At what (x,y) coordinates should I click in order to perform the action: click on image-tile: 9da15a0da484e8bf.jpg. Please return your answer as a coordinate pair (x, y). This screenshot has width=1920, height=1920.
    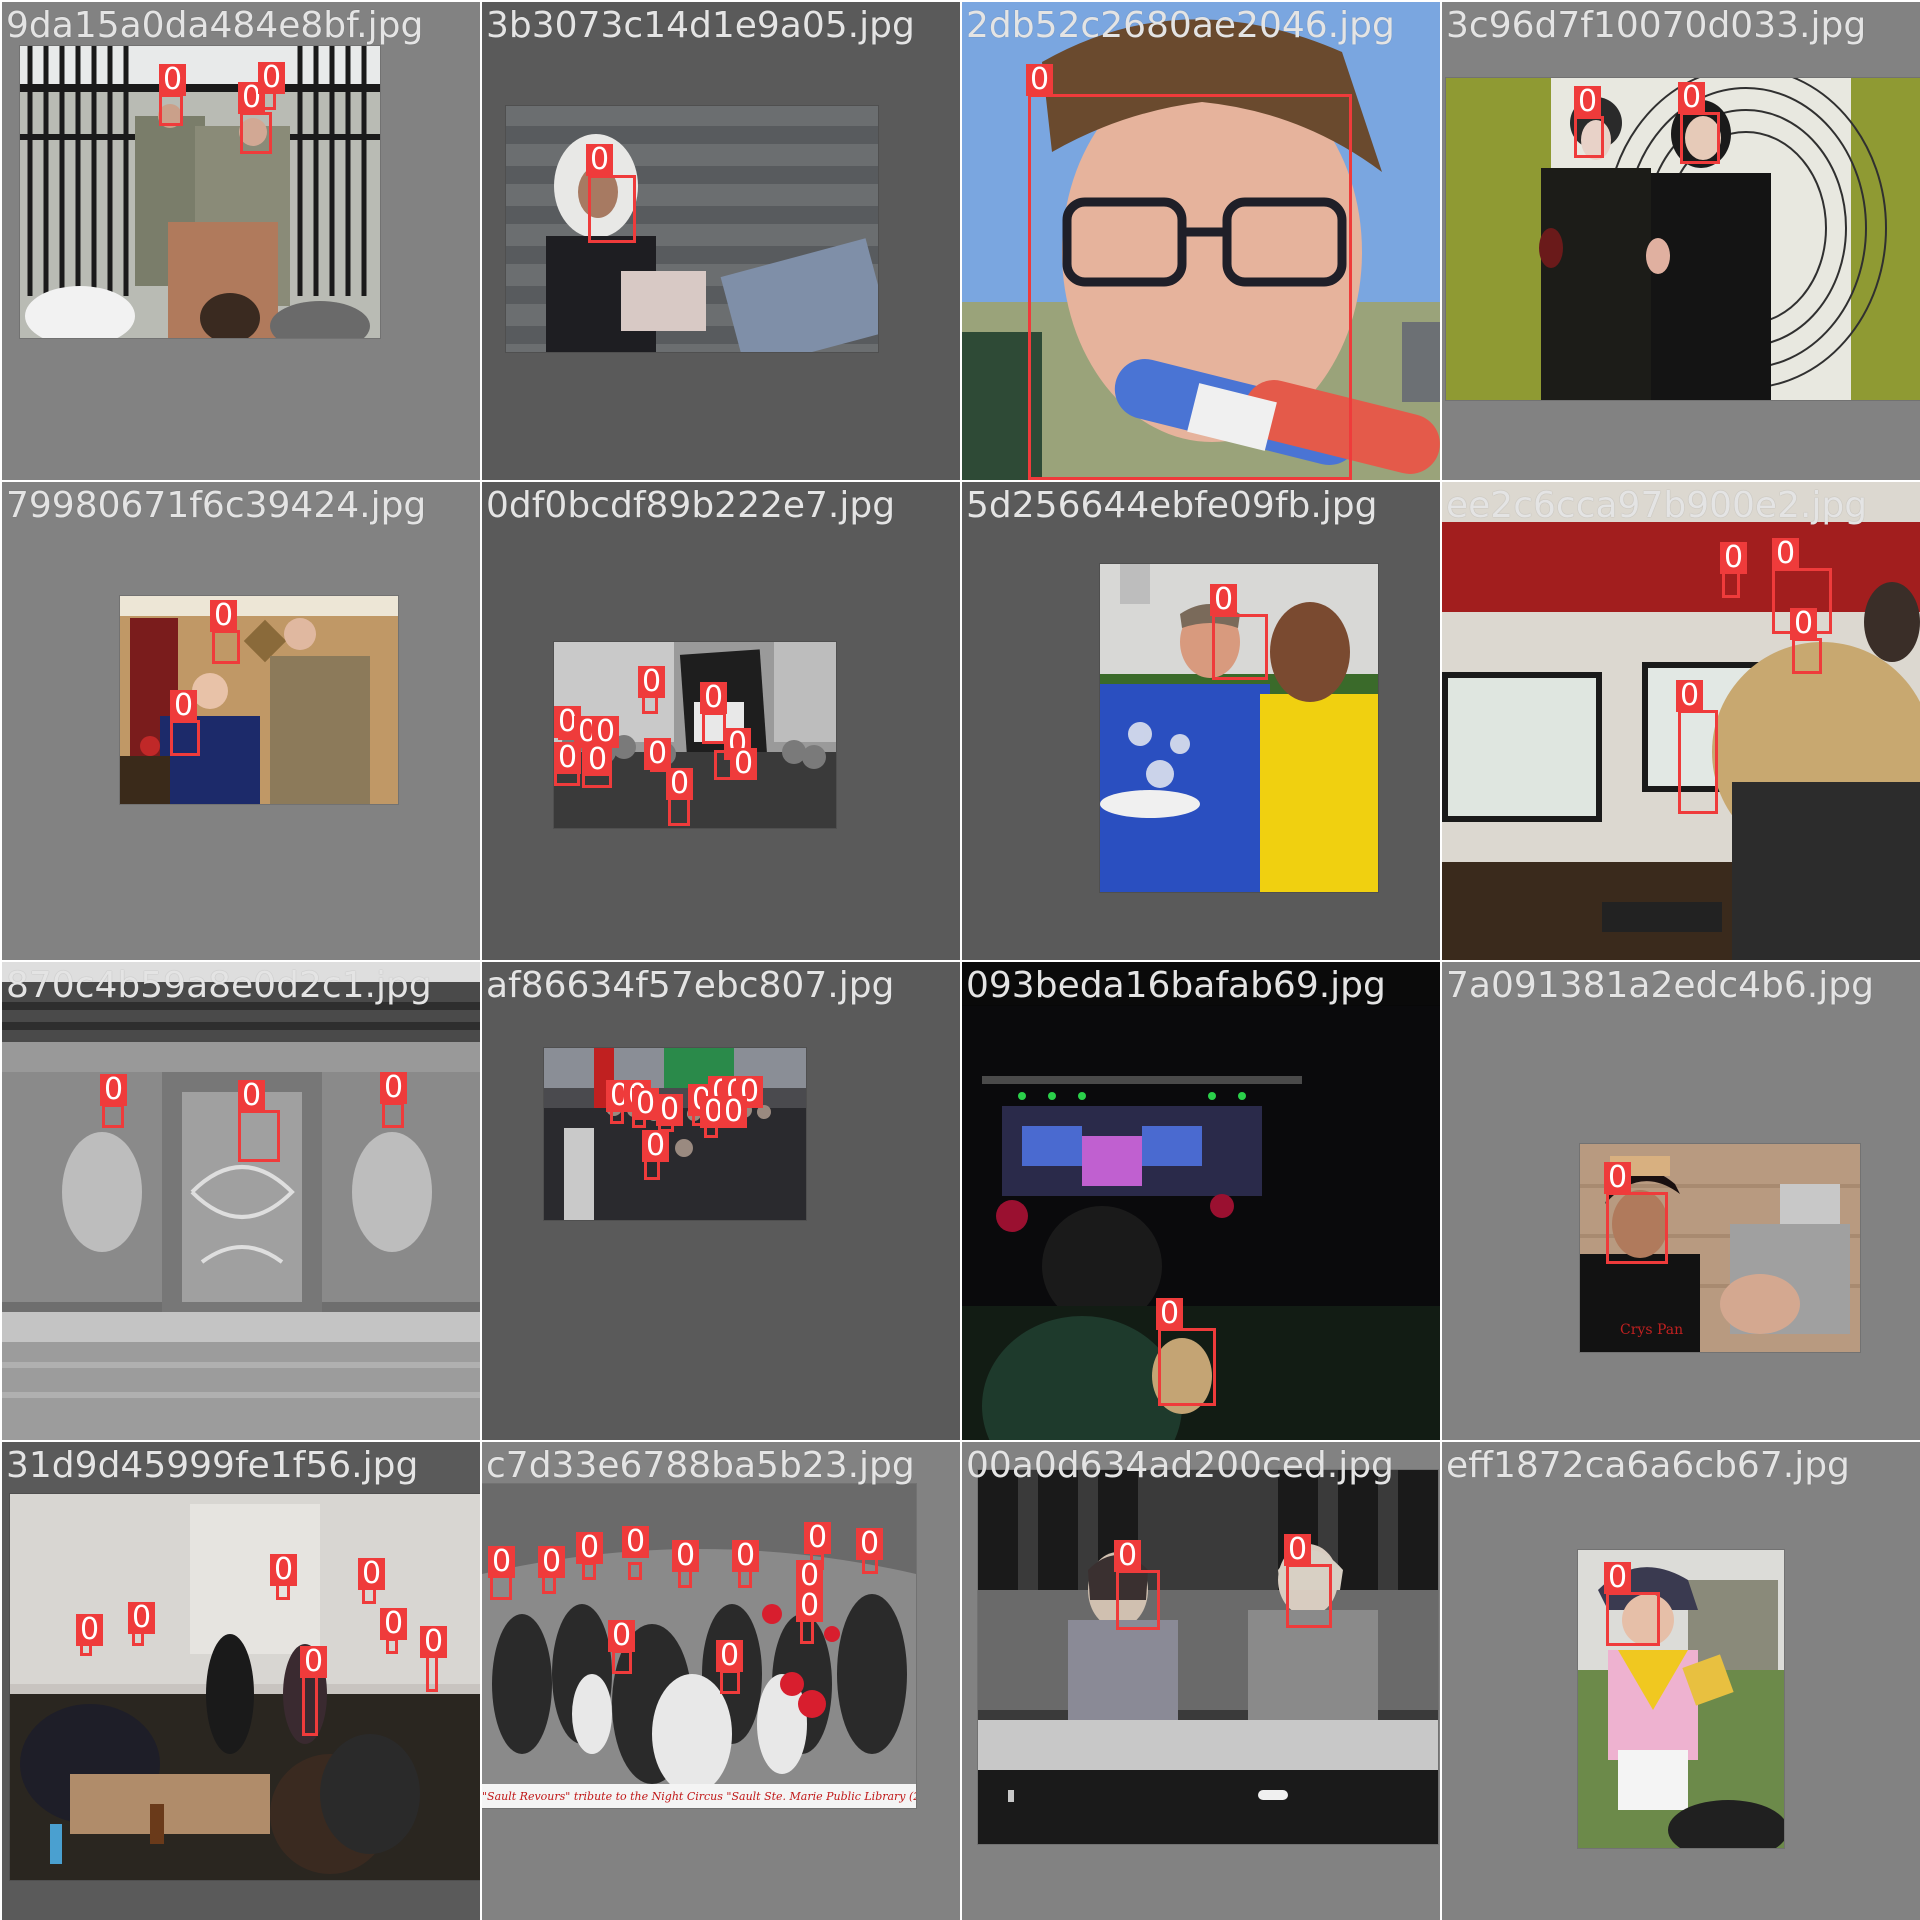
    Looking at the image, I should click on (241, 241).